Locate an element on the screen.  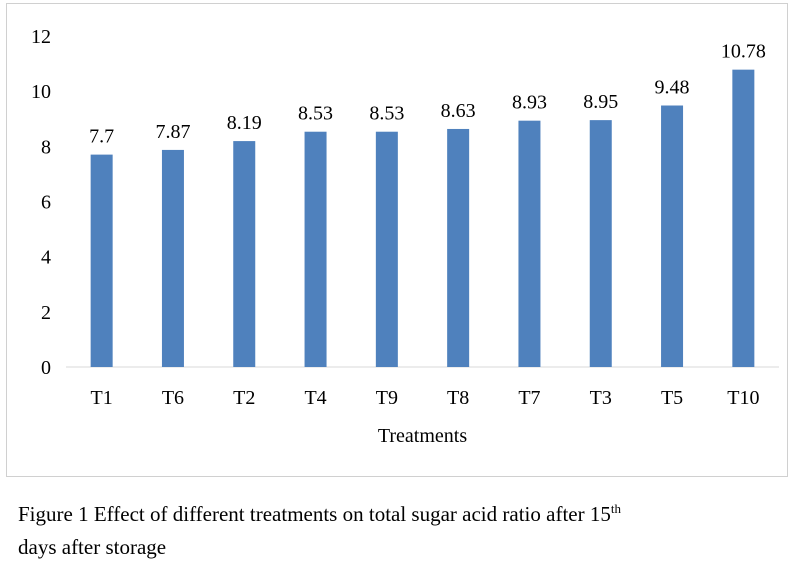
x-tick-label: T6 is located at coordinates (173, 398).